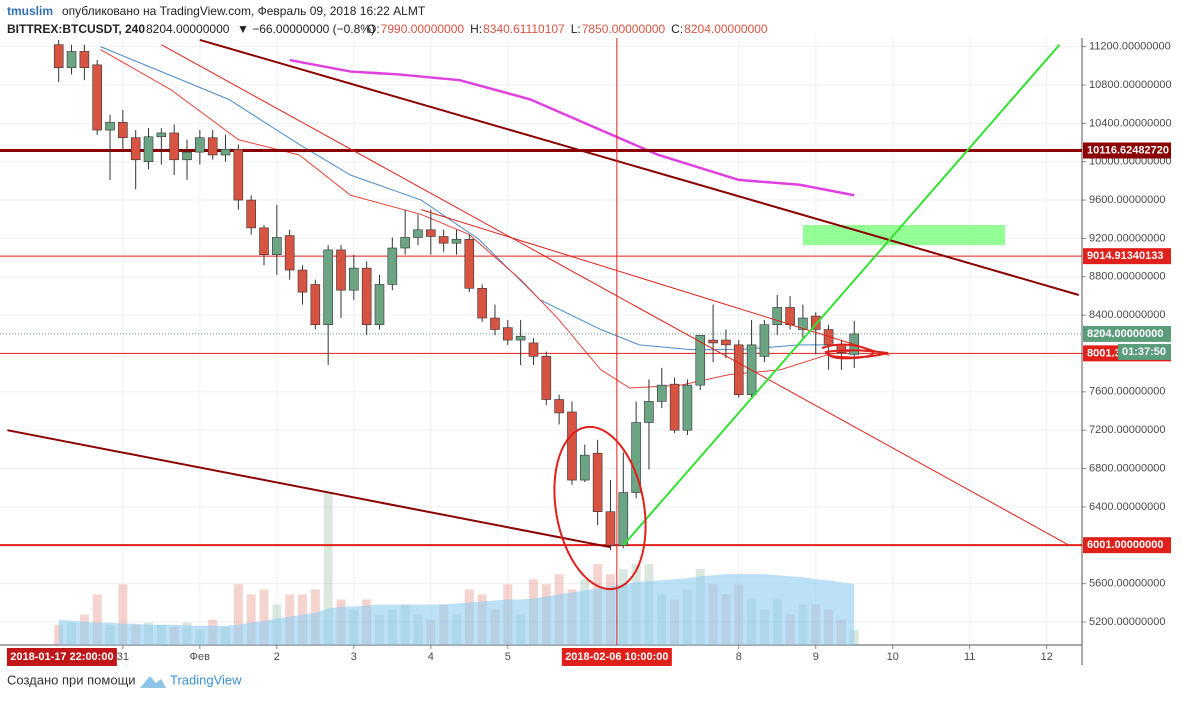  Describe the element at coordinates (354, 657) in the screenshot. I see `x-tick-label: 3` at that location.